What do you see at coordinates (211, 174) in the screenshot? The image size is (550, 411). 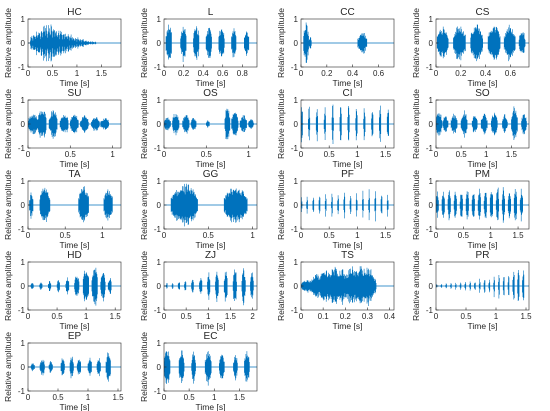 I see `subplot-title: GG` at bounding box center [211, 174].